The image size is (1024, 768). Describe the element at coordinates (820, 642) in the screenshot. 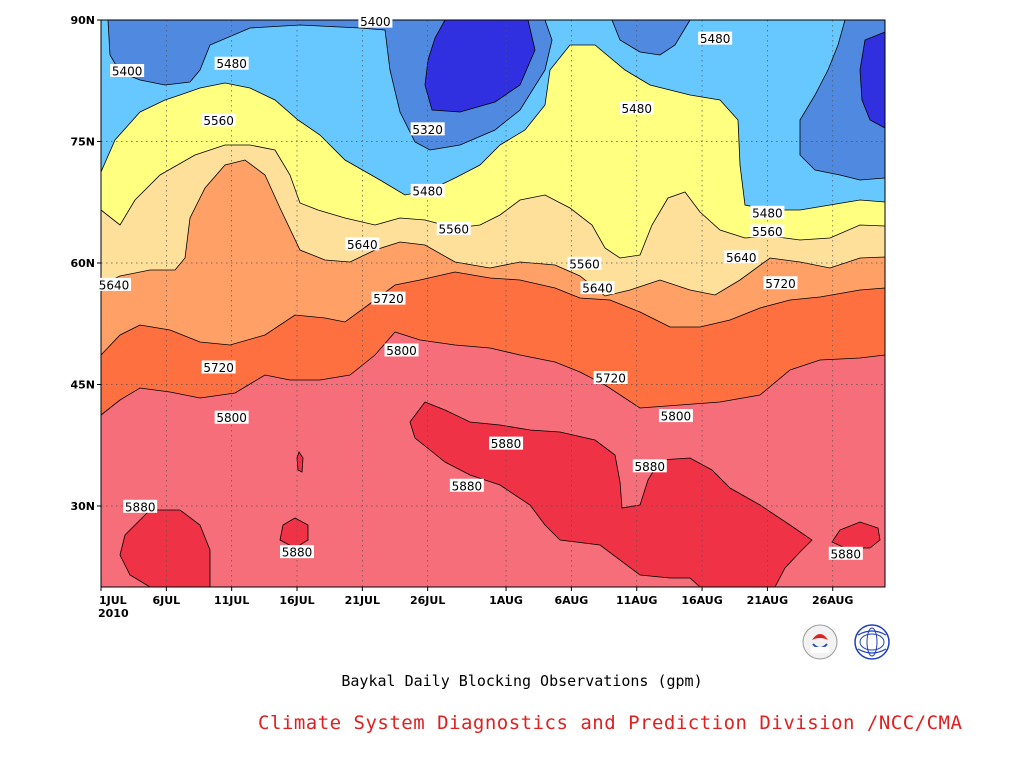

I see `bcc-logo` at that location.